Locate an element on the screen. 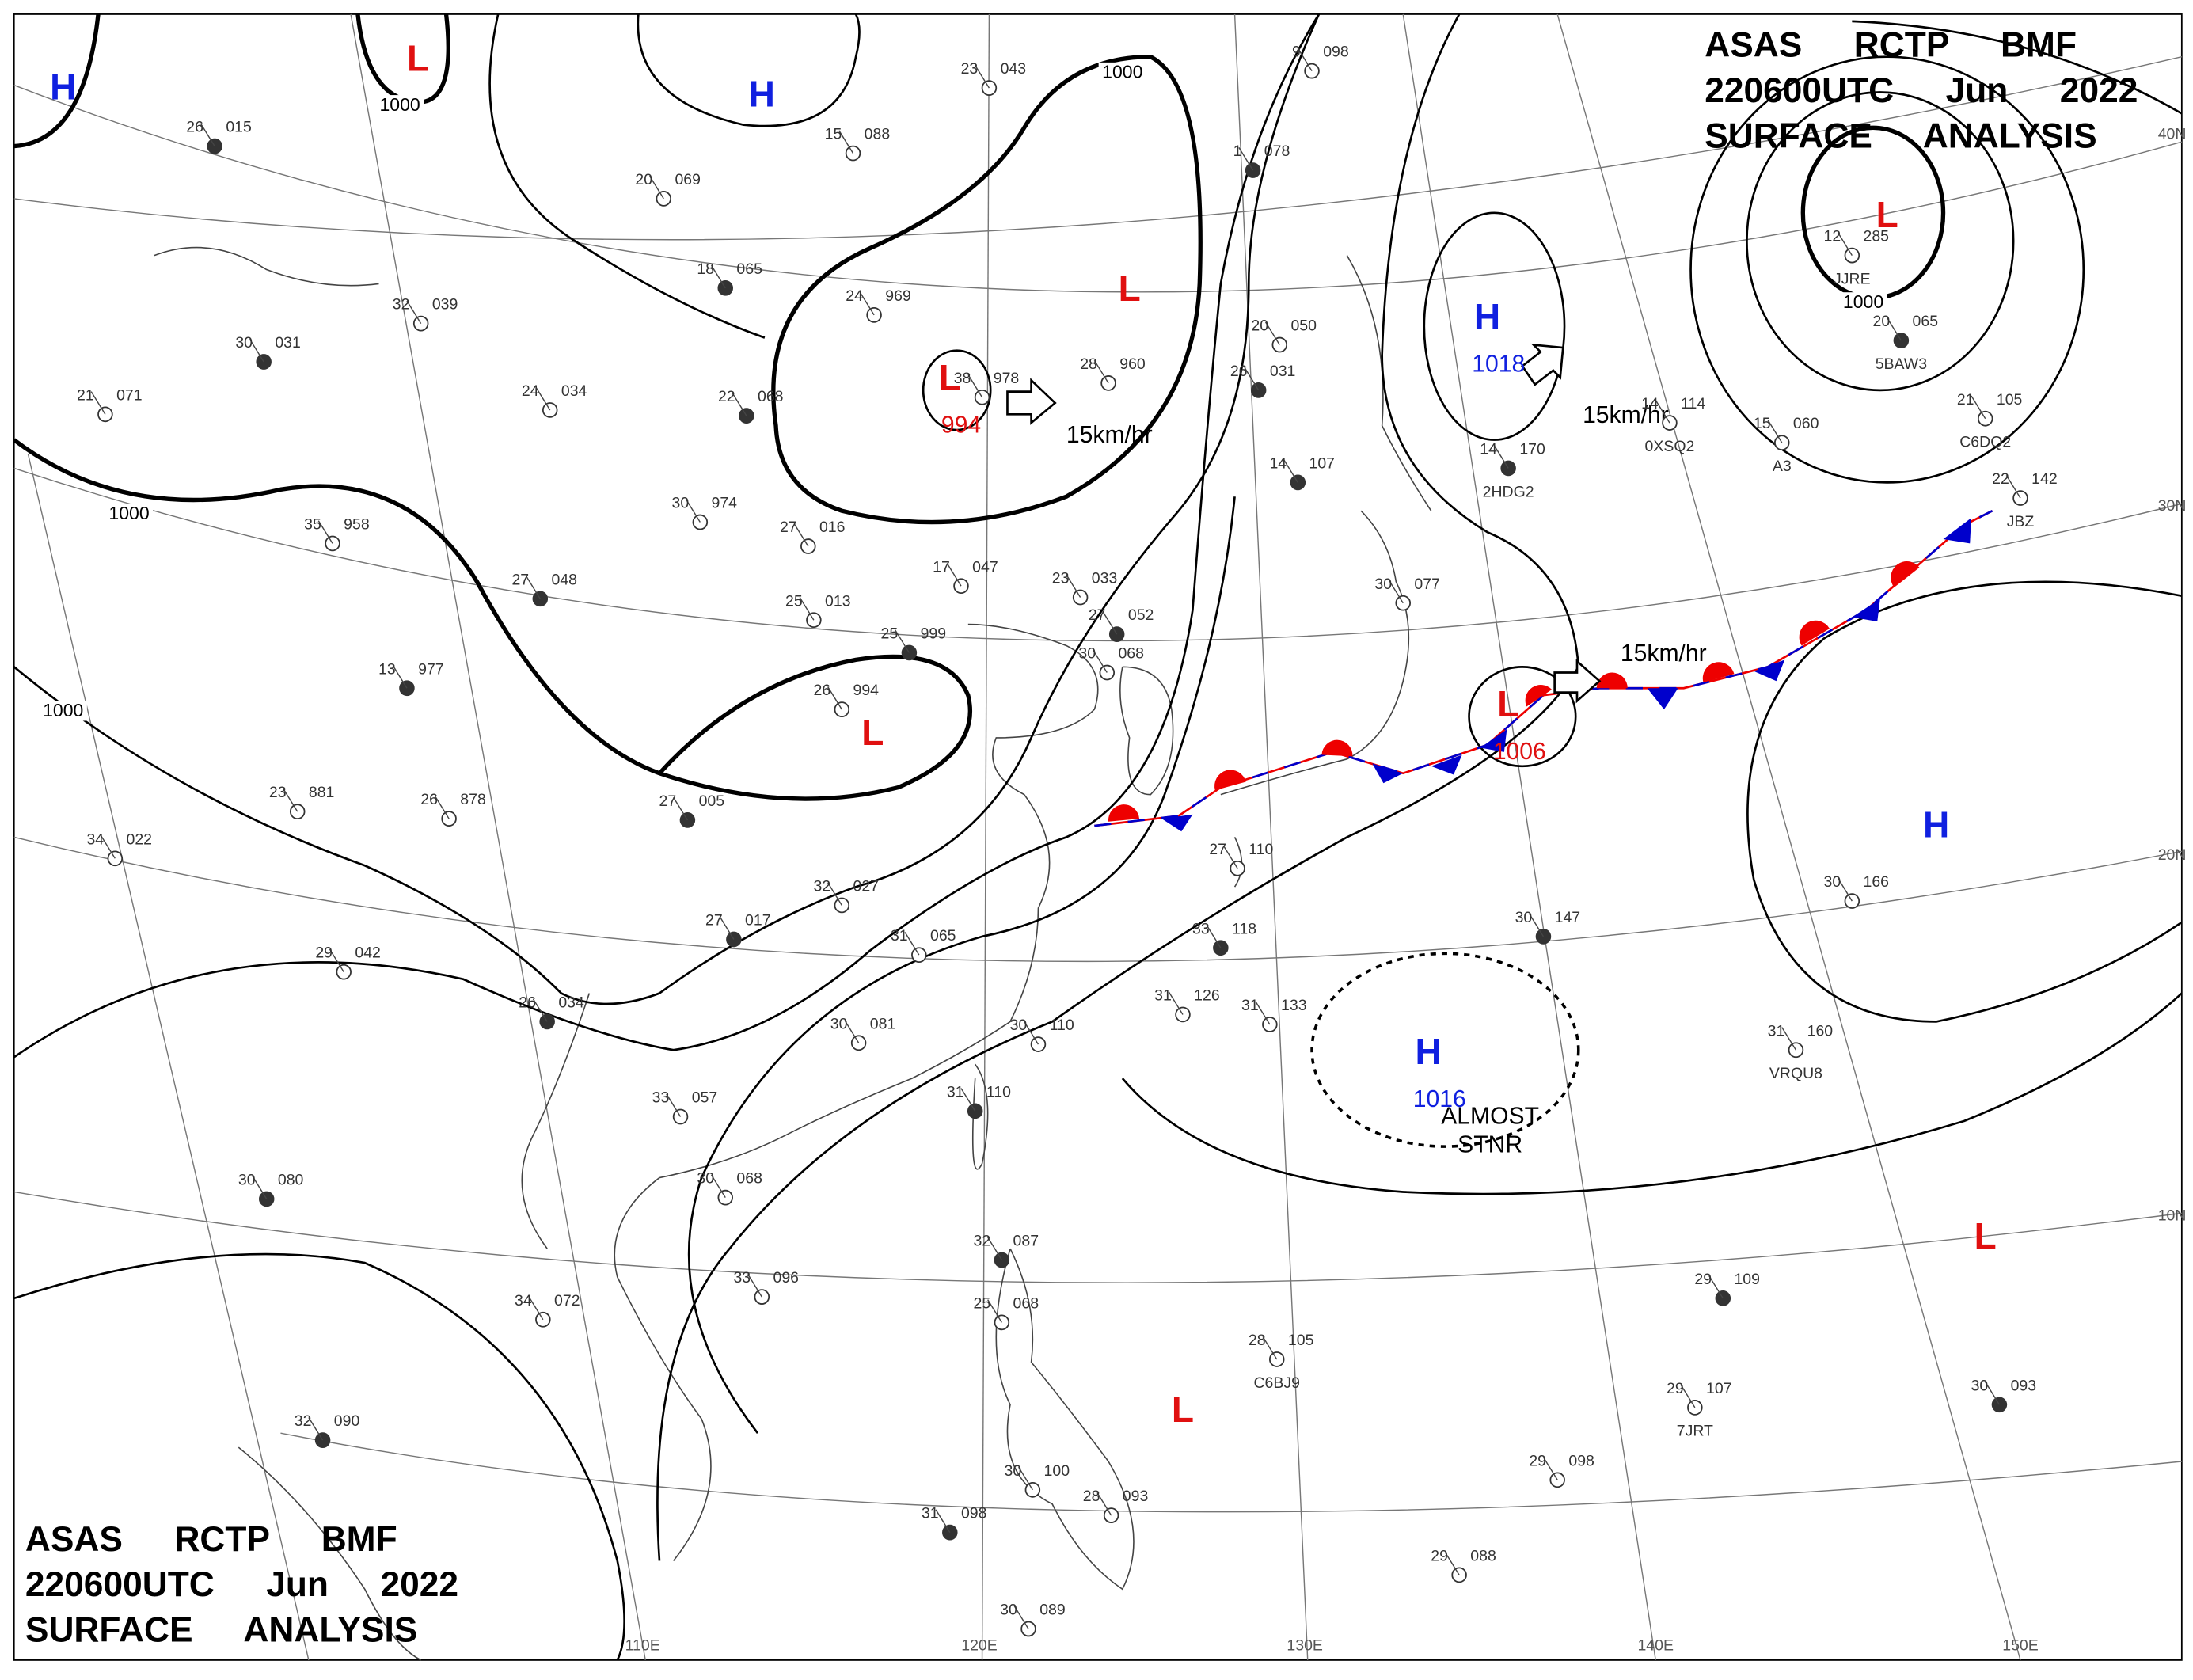 The height and width of the screenshot is (1680, 2193). station-id: JJRE is located at coordinates (1852, 278).